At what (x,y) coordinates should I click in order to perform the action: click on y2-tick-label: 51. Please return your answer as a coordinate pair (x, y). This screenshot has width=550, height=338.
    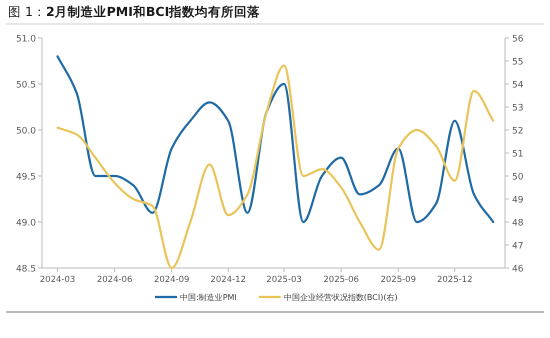
    Looking at the image, I should click on (518, 155).